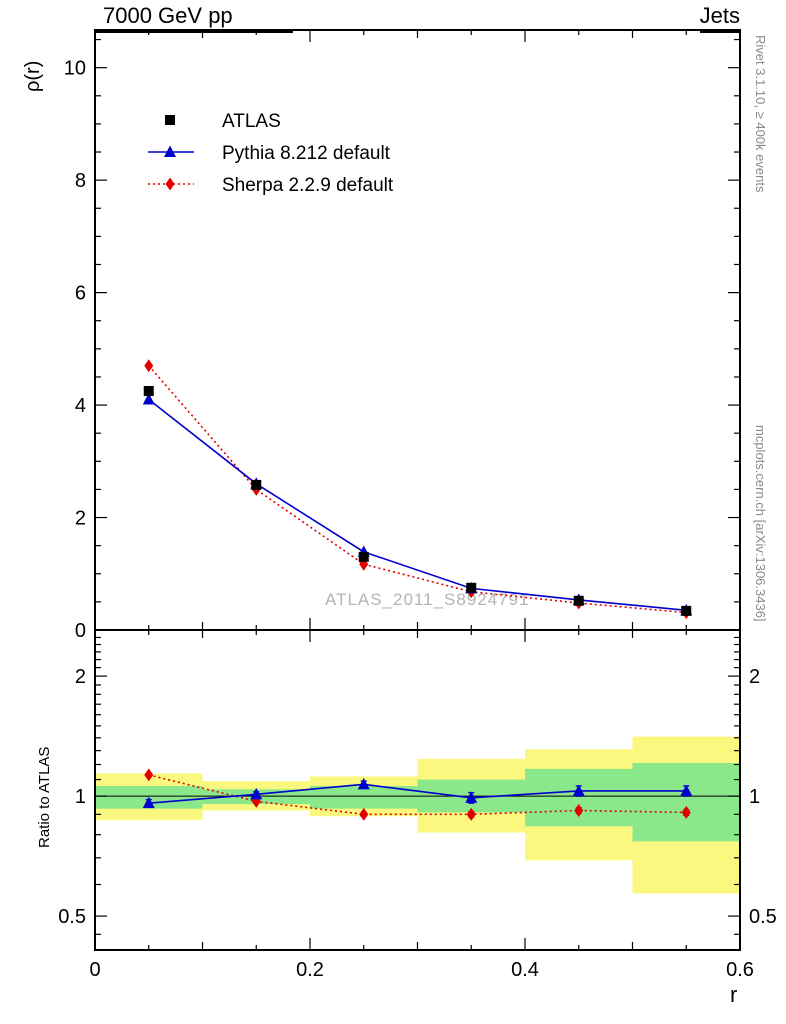 The height and width of the screenshot is (1024, 786). I want to click on pythia-8-212-default-legend-marker, so click(170, 151).